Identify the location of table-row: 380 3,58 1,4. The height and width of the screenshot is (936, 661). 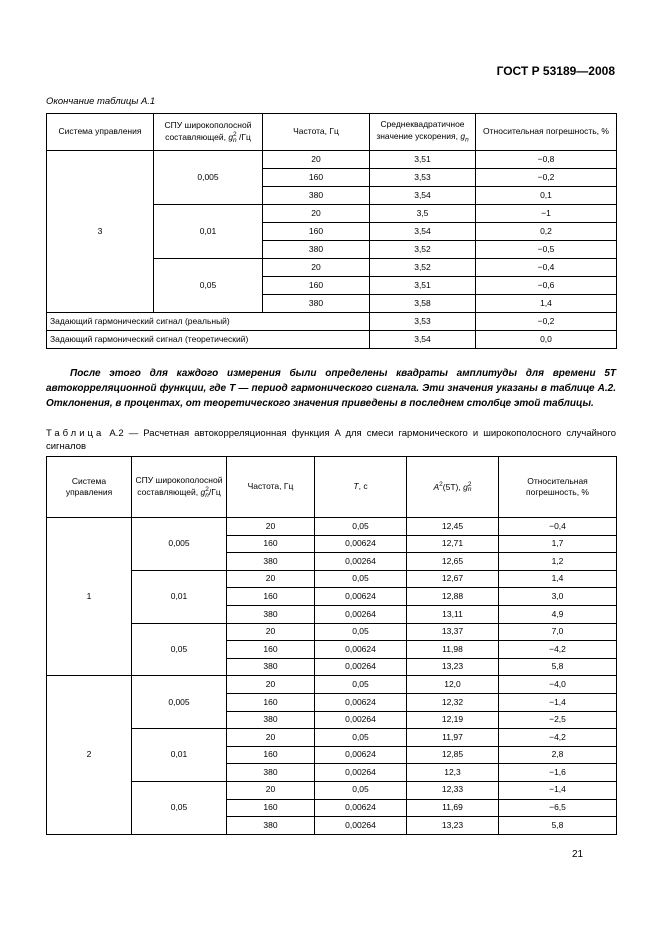
(332, 303).